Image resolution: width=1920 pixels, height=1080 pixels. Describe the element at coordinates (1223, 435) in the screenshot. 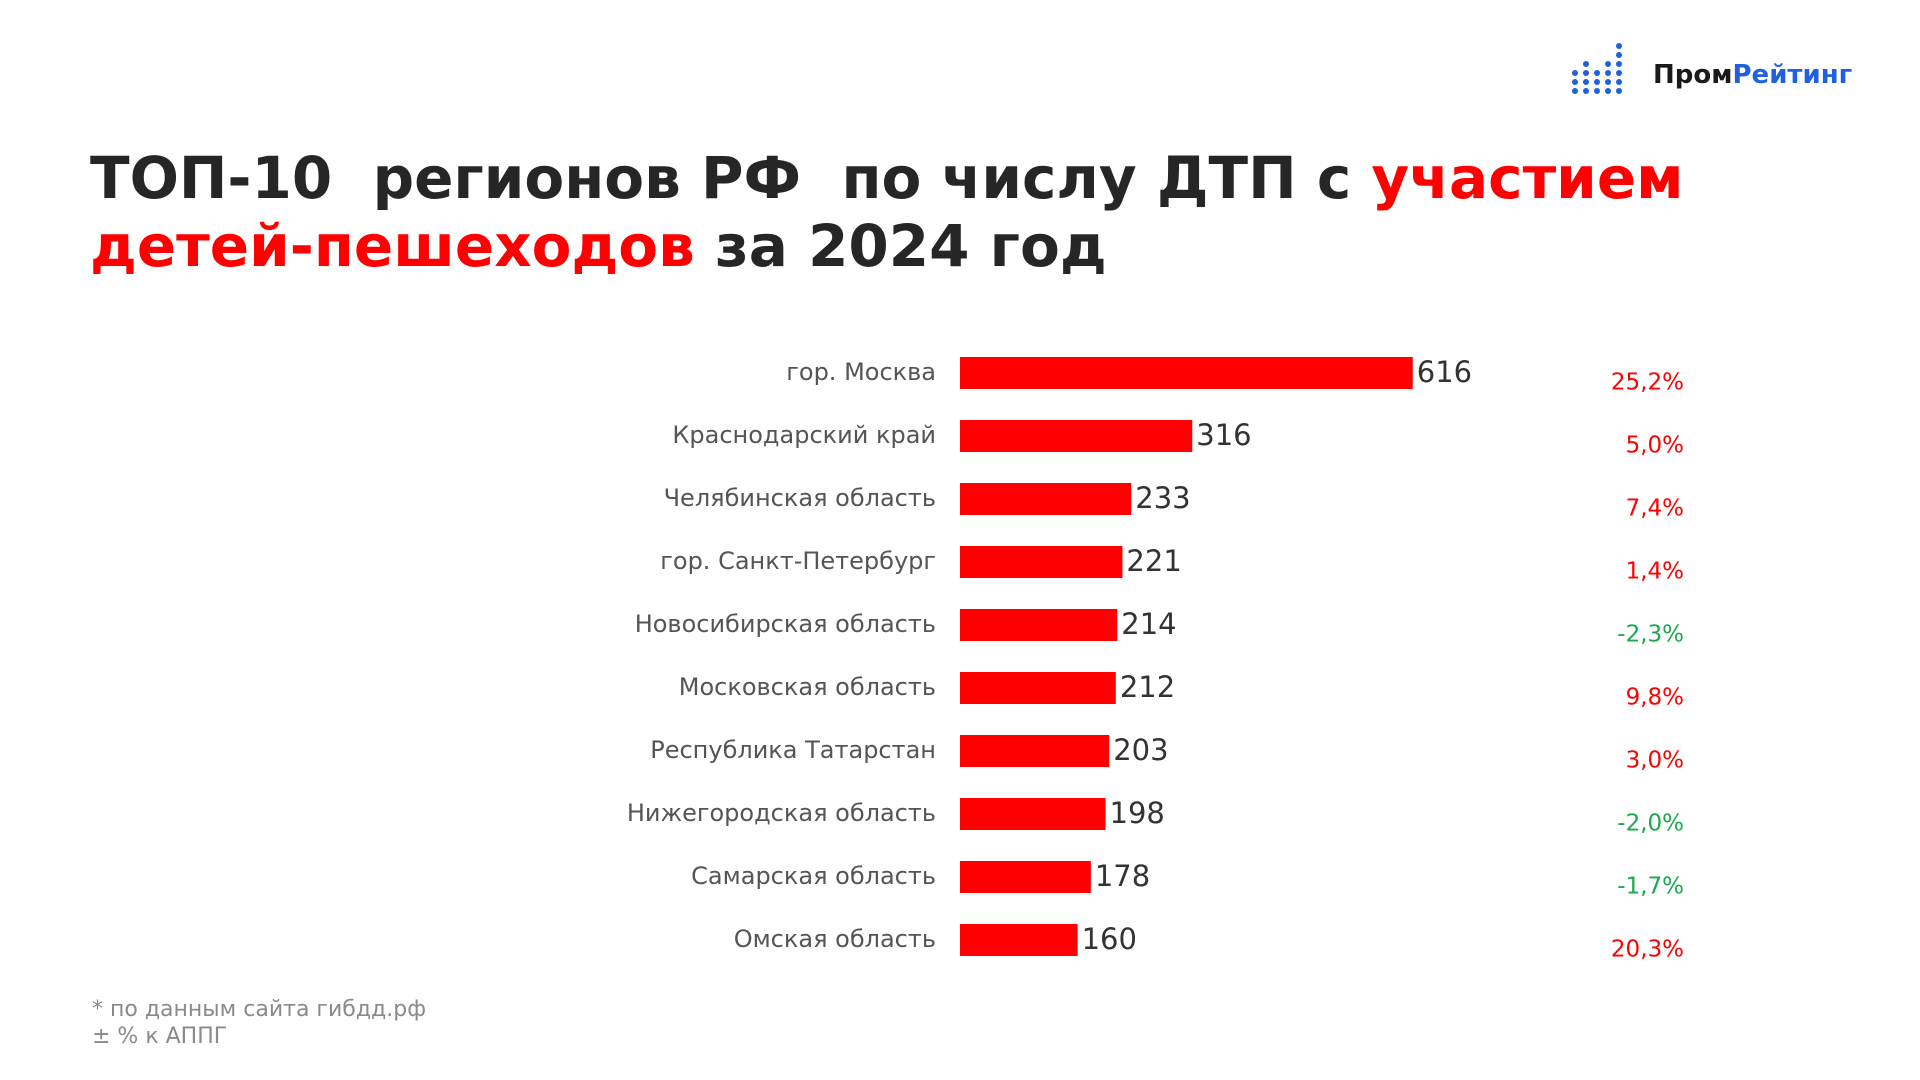

I see `value-label: 316` at that location.